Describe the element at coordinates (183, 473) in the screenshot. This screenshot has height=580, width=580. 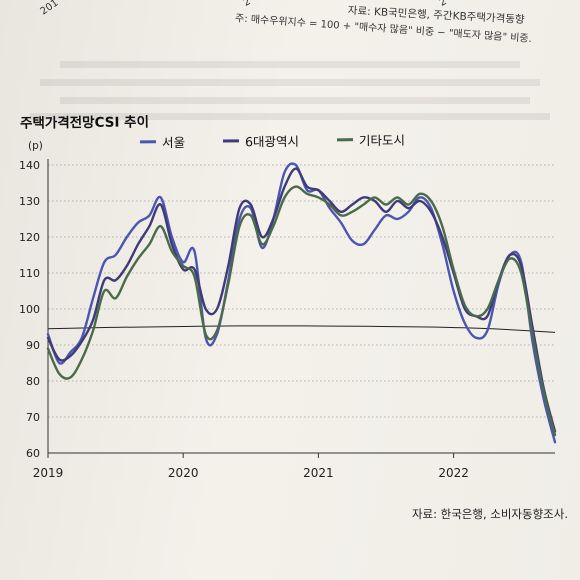
I see `x-tick-label: 2020` at that location.